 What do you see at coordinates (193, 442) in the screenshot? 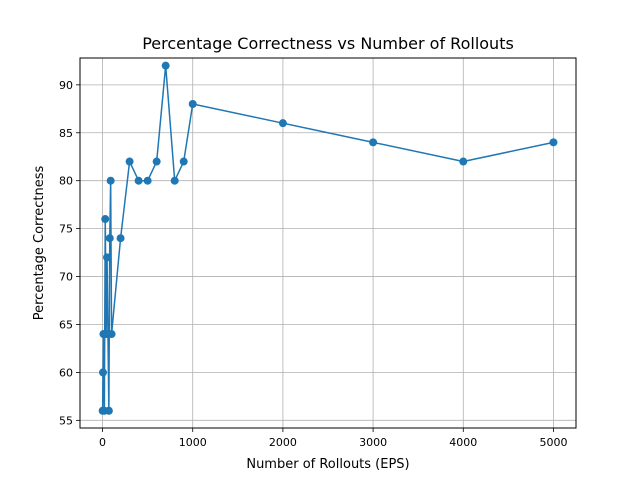
I see `x-tick-label: 1000` at bounding box center [193, 442].